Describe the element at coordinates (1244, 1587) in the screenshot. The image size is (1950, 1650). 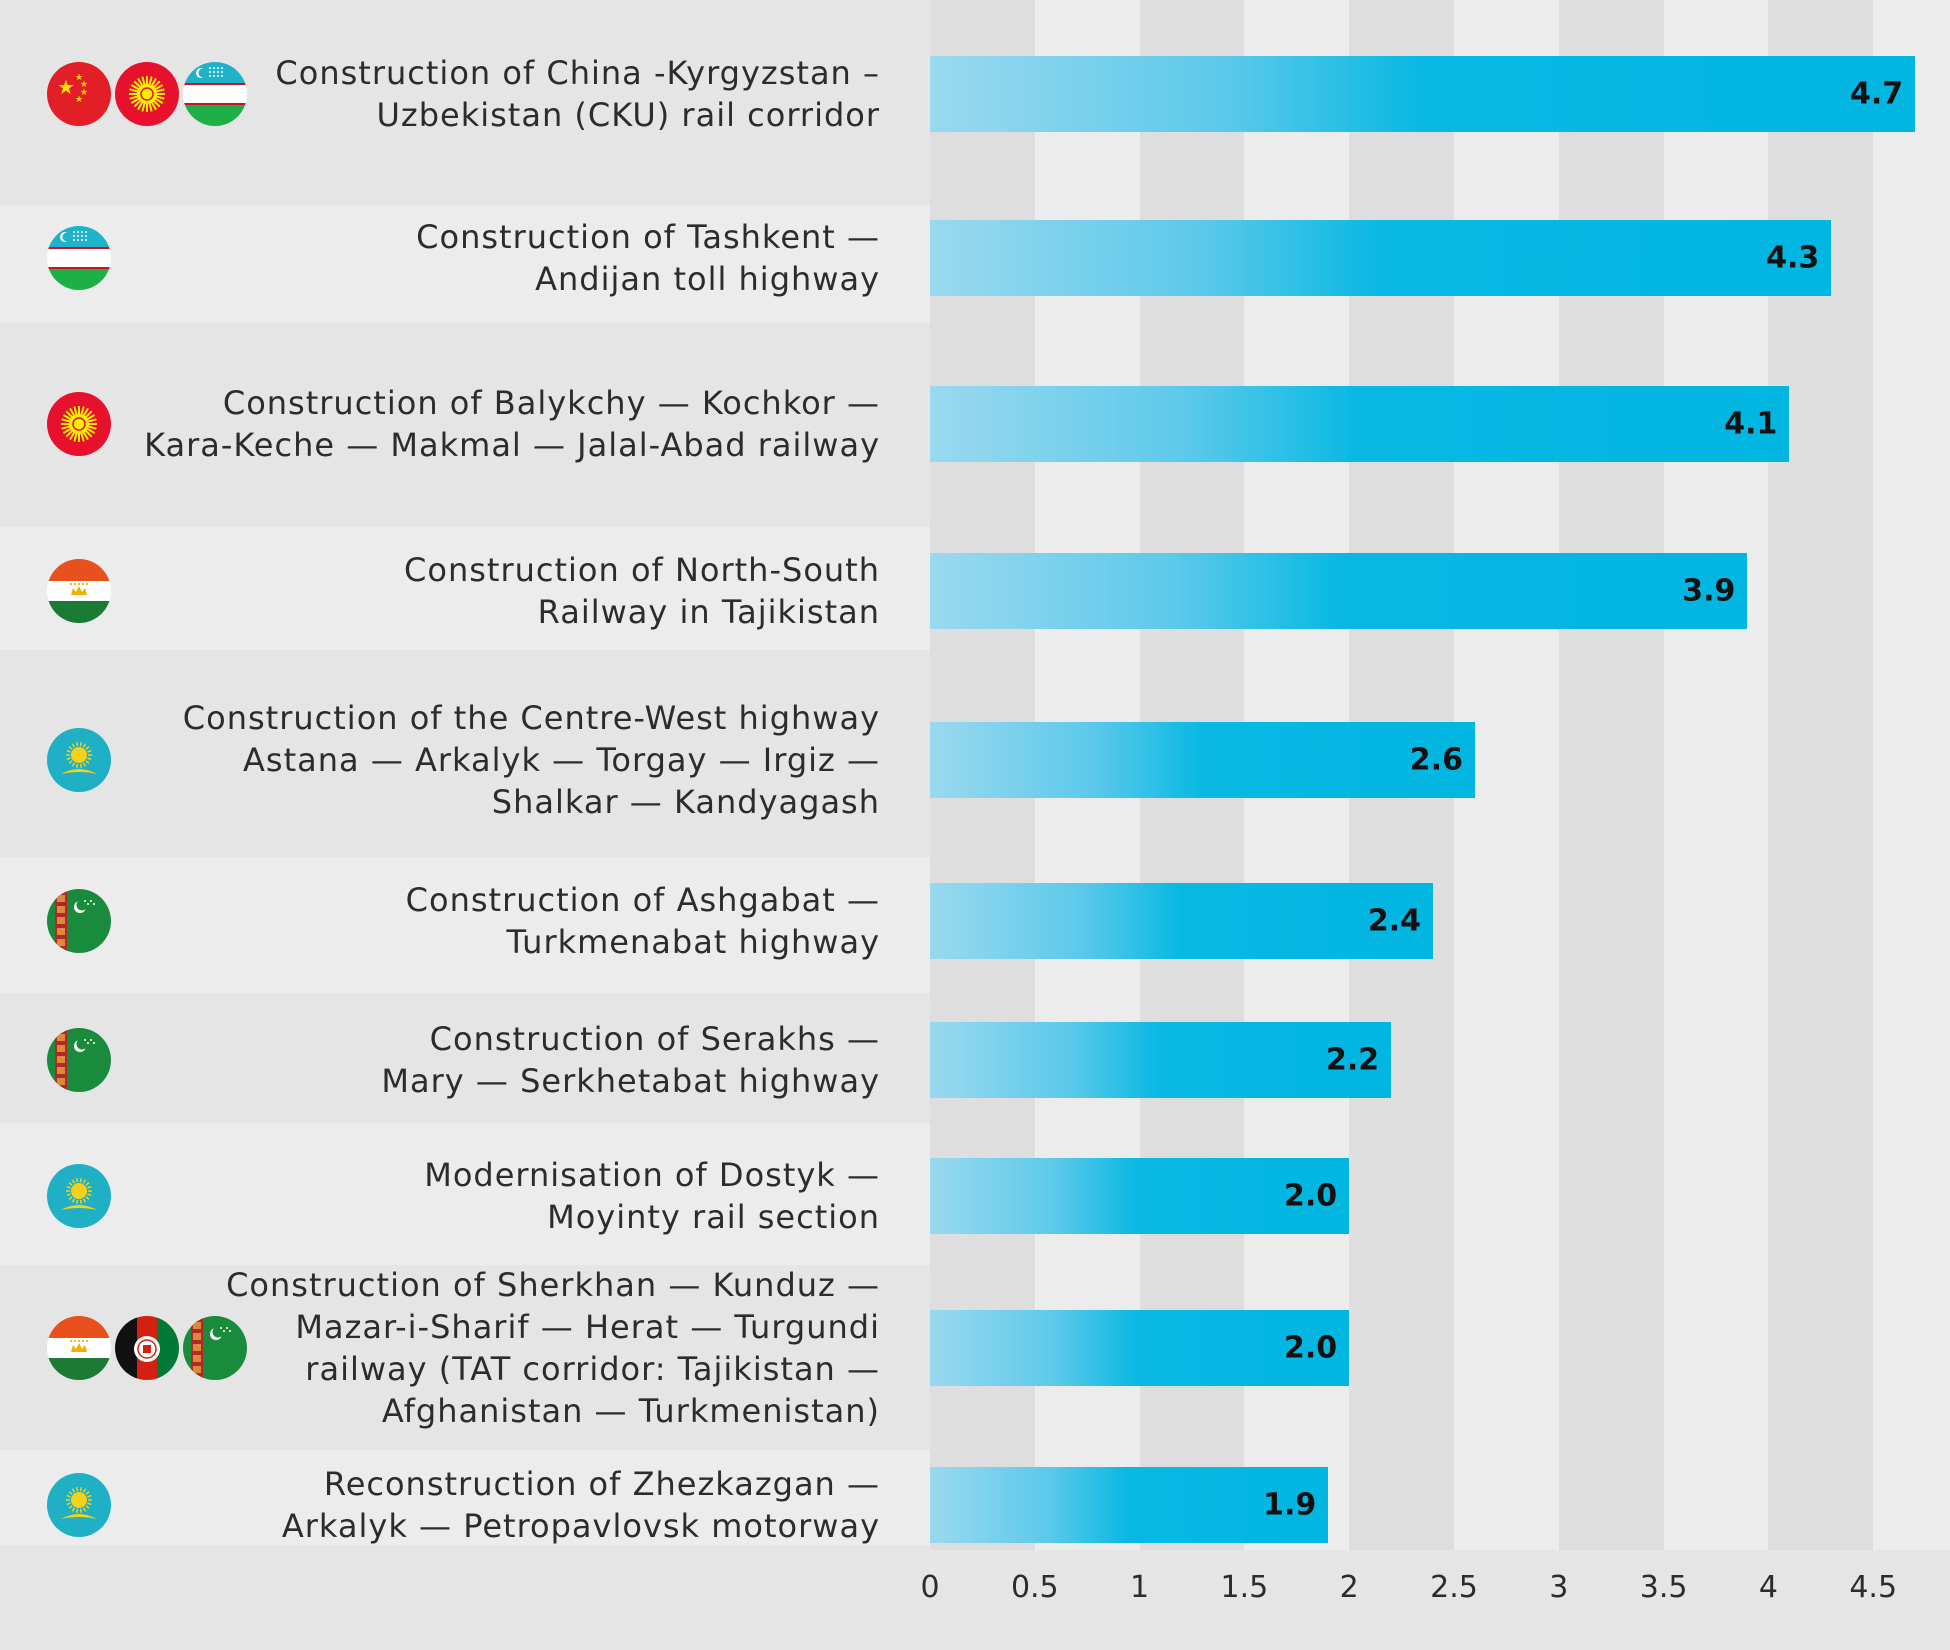
I see `x-tick-label: 1.5` at that location.